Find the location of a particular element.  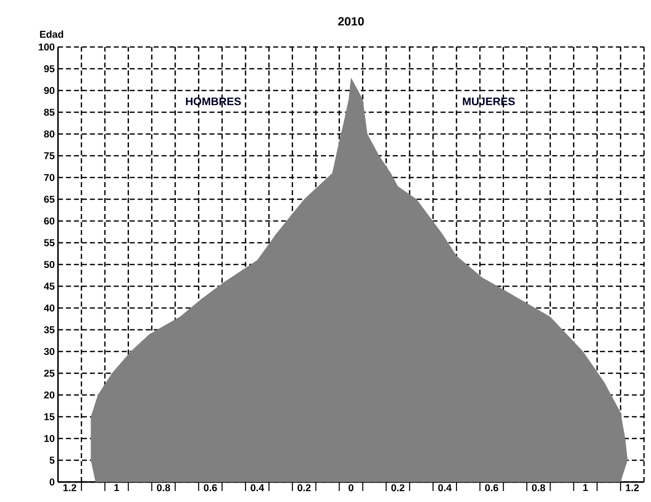

y-tick-label: 85 is located at coordinates (49, 112).